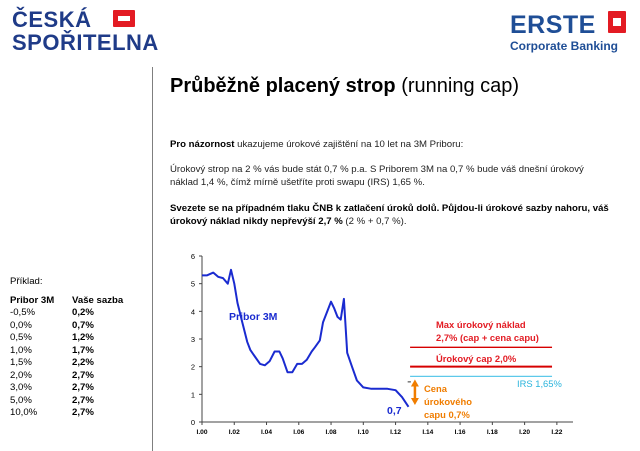 This screenshot has height=451, width=640. What do you see at coordinates (83, 337) in the screenshot?
I see `example-rate-value: 1,2%` at bounding box center [83, 337].